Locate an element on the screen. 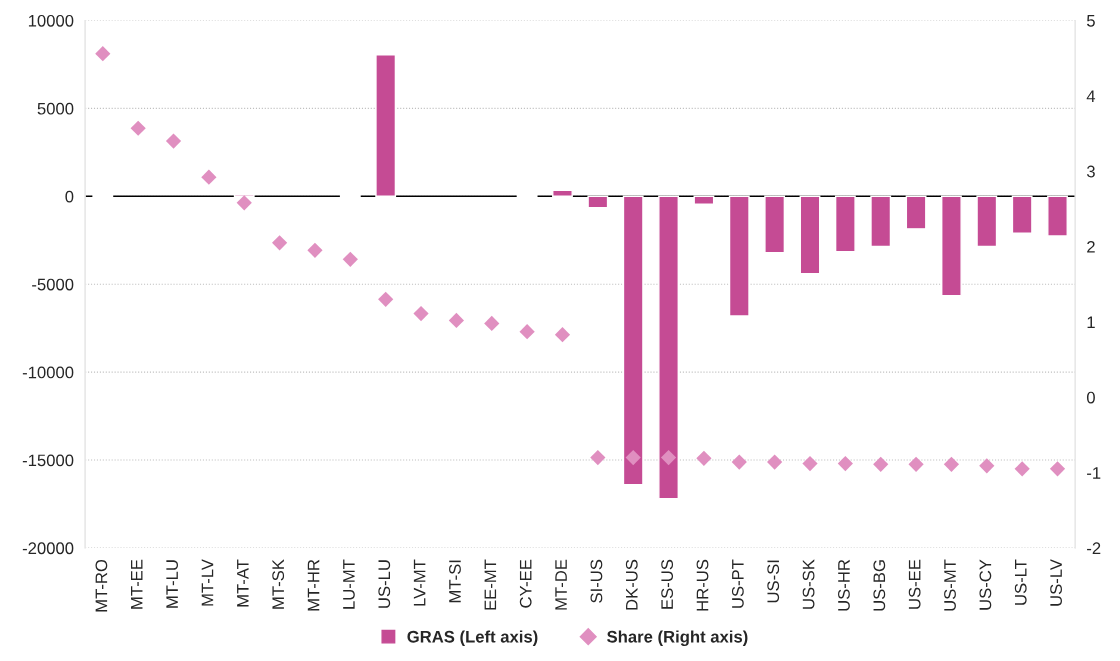 The image size is (1120, 661). x-tick-label: US-PT is located at coordinates (737, 583).